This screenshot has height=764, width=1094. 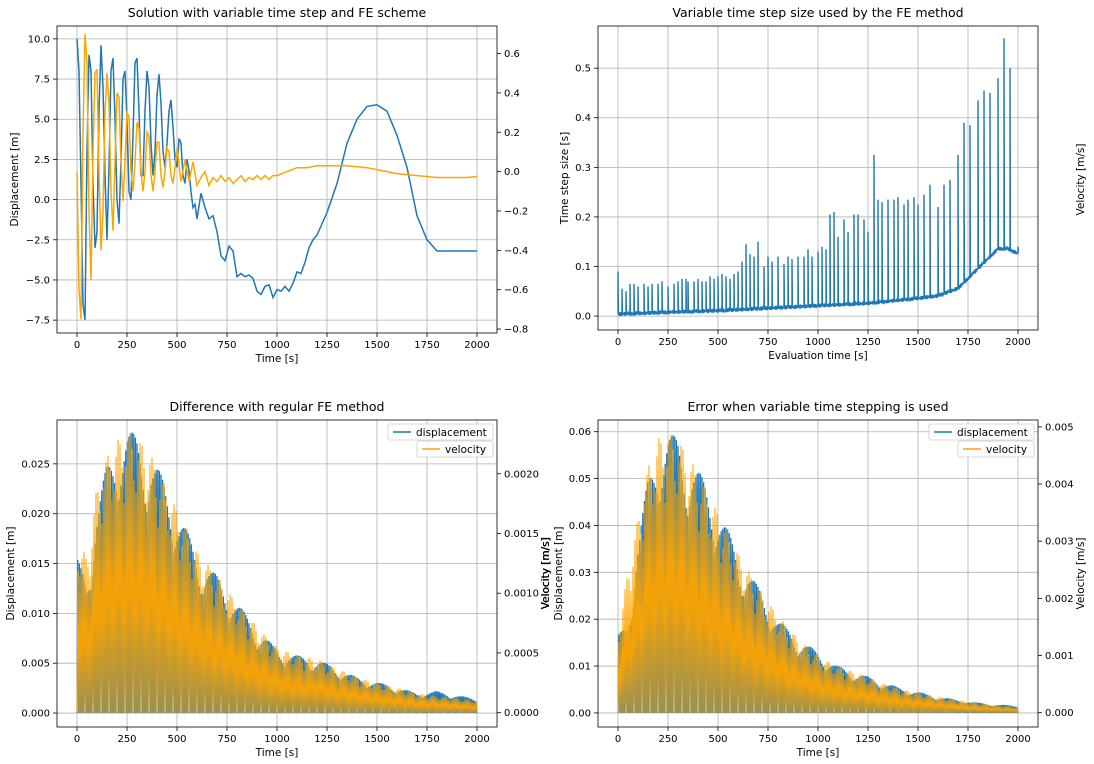 I want to click on y-tick-label: 0.04, so click(x=580, y=526).